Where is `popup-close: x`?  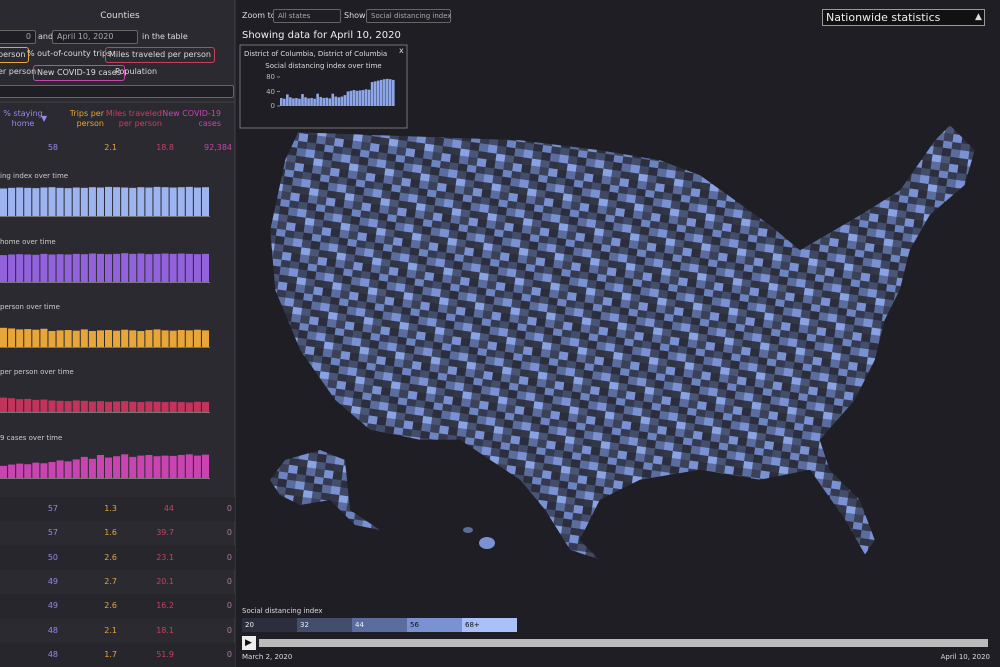 popup-close: x is located at coordinates (401, 50).